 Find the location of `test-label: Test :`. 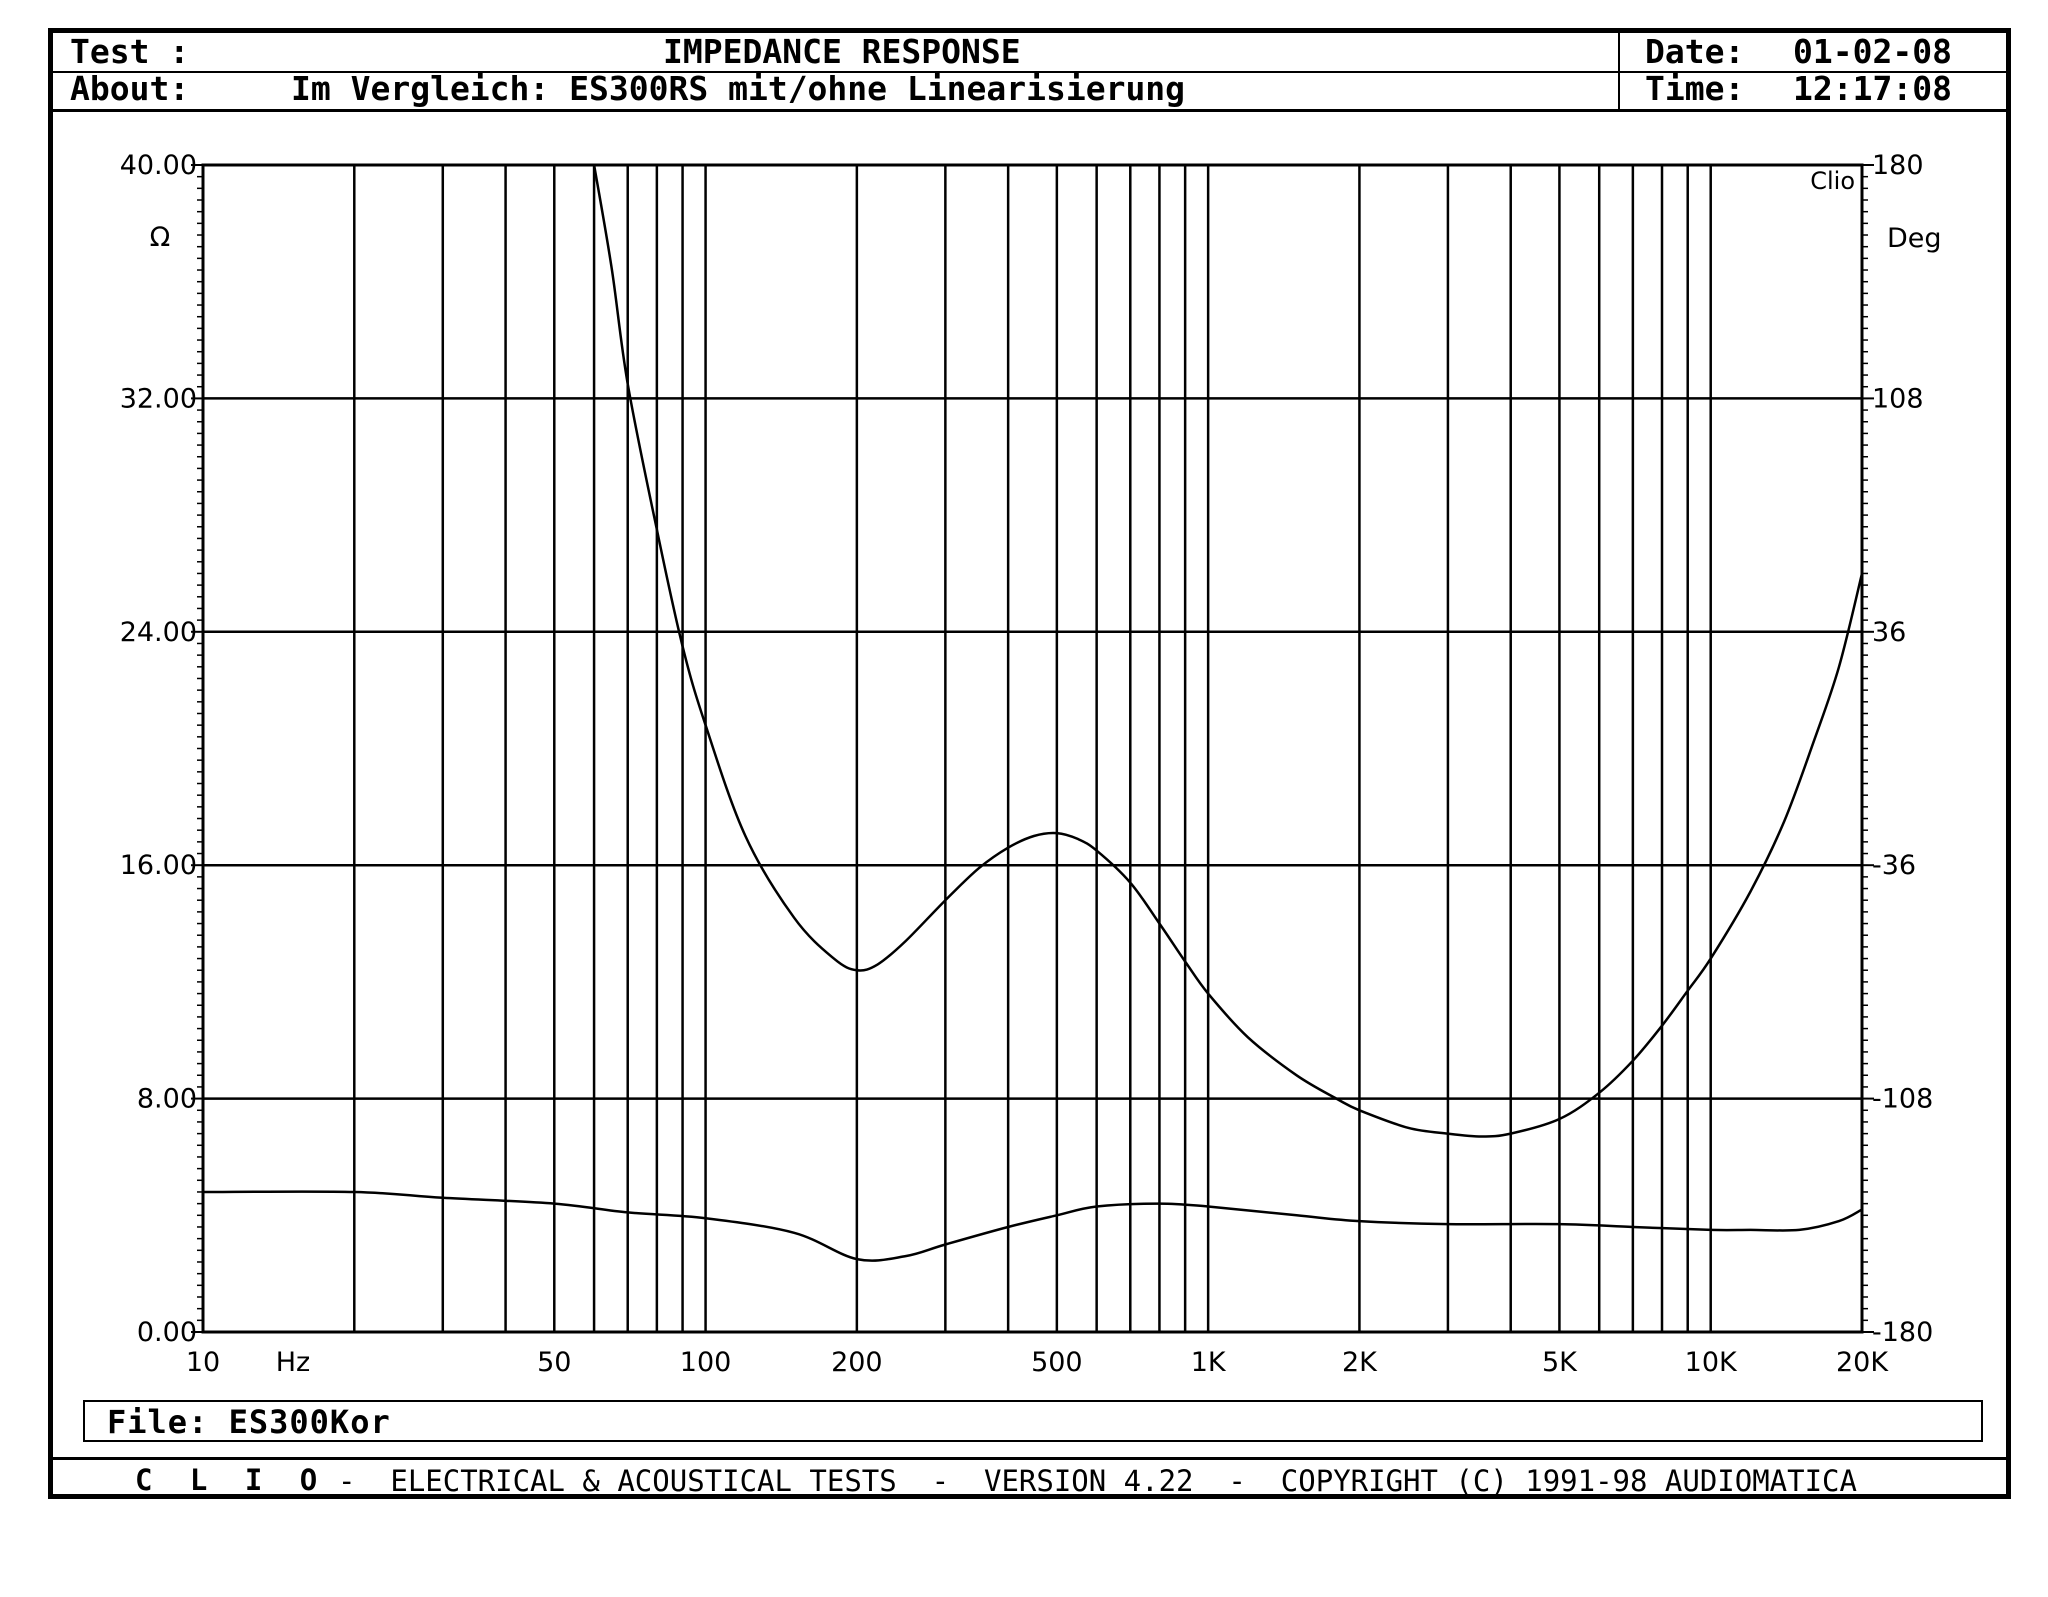

test-label: Test : is located at coordinates (130, 51).